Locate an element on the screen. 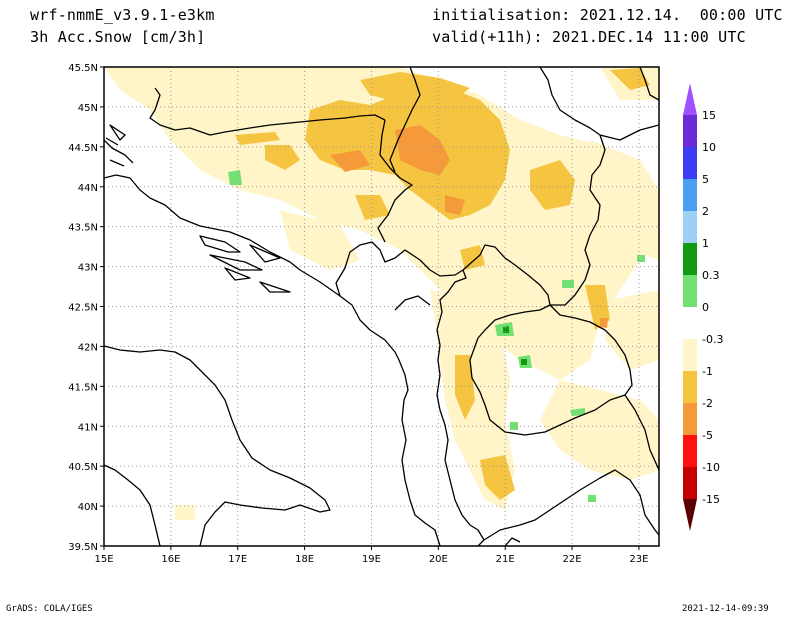 This screenshot has width=800, height=618. colorbar-label: 0.3 is located at coordinates (711, 275).